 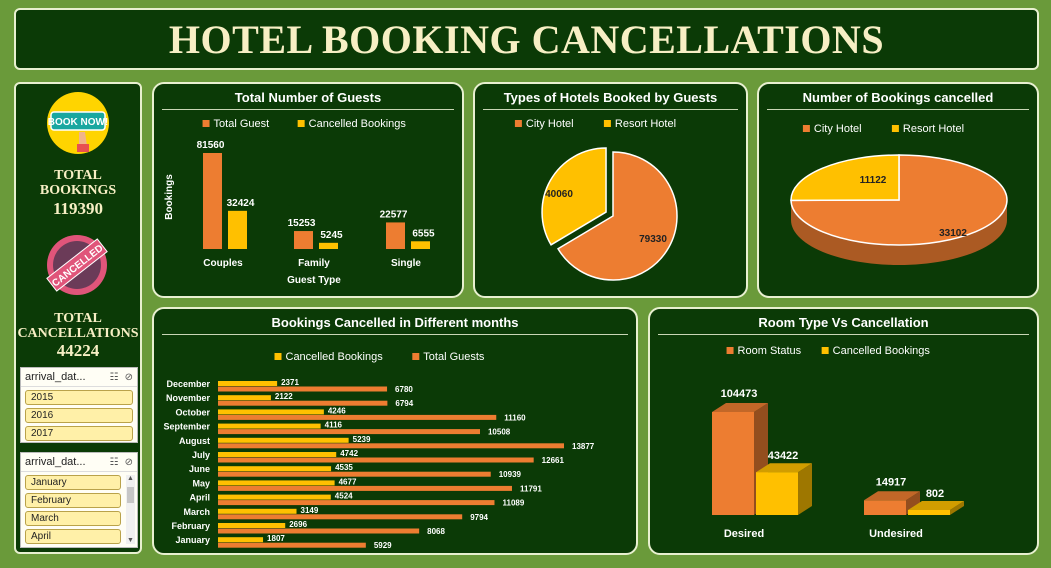 What do you see at coordinates (739, 394) in the screenshot?
I see `data-label: 104473` at bounding box center [739, 394].